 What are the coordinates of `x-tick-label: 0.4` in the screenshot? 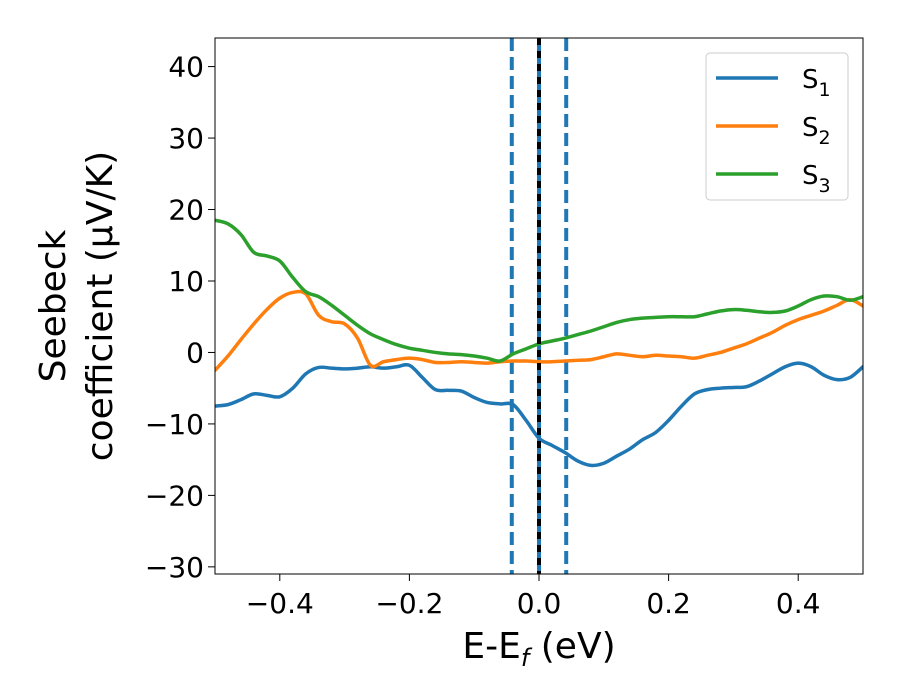 It's located at (798, 603).